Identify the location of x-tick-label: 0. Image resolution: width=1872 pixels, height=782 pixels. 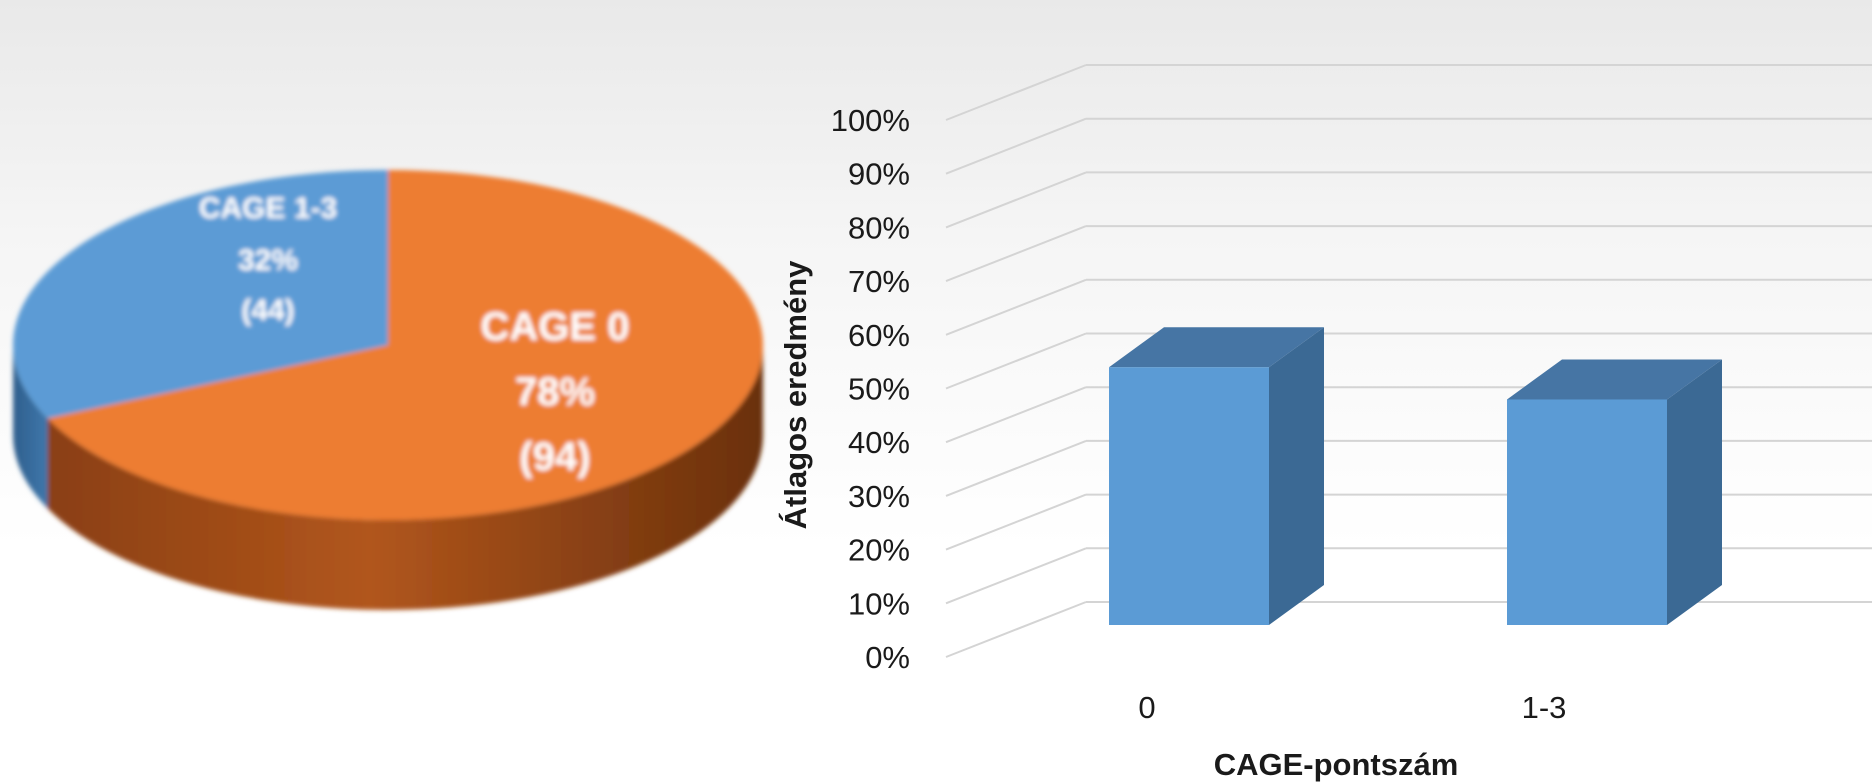
(1146, 707).